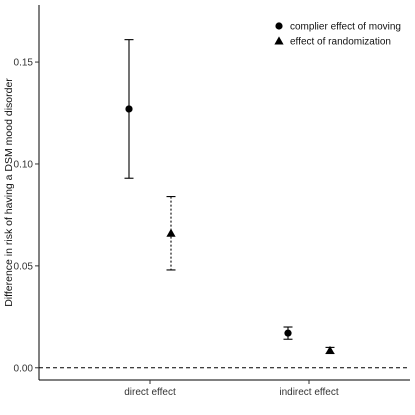 The height and width of the screenshot is (415, 415). Describe the element at coordinates (24, 266) in the screenshot. I see `y-tick-label: 0.05` at that location.